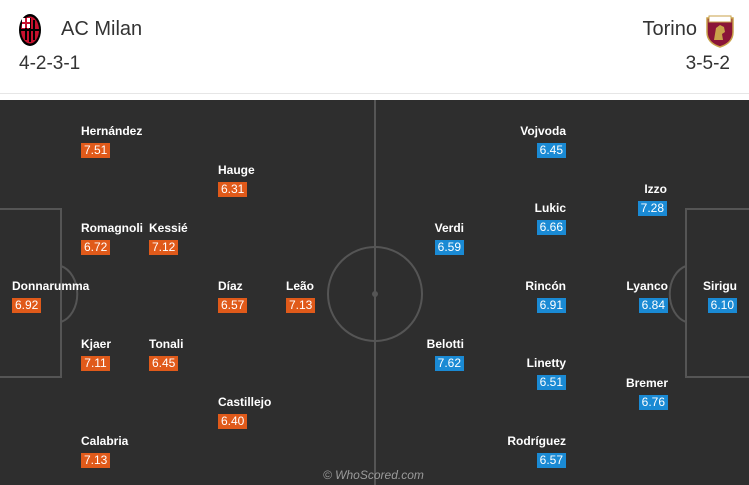 This screenshot has width=749, height=485. I want to click on player-name: Bremer, so click(646, 383).